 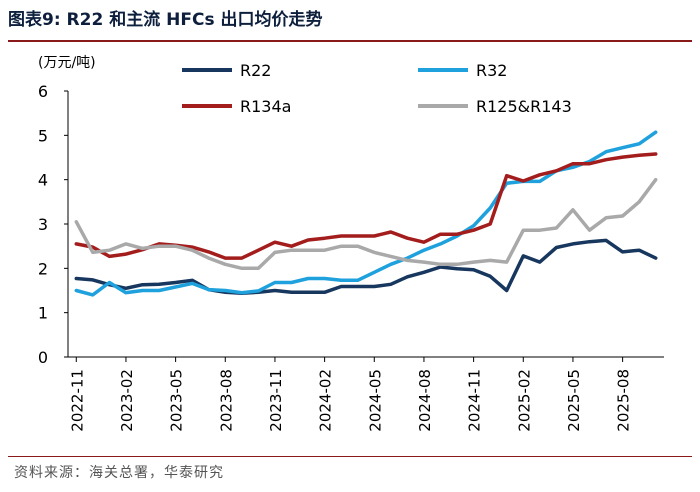 I want to click on y-axis-unit-label: (万元/吨), so click(x=67, y=63).